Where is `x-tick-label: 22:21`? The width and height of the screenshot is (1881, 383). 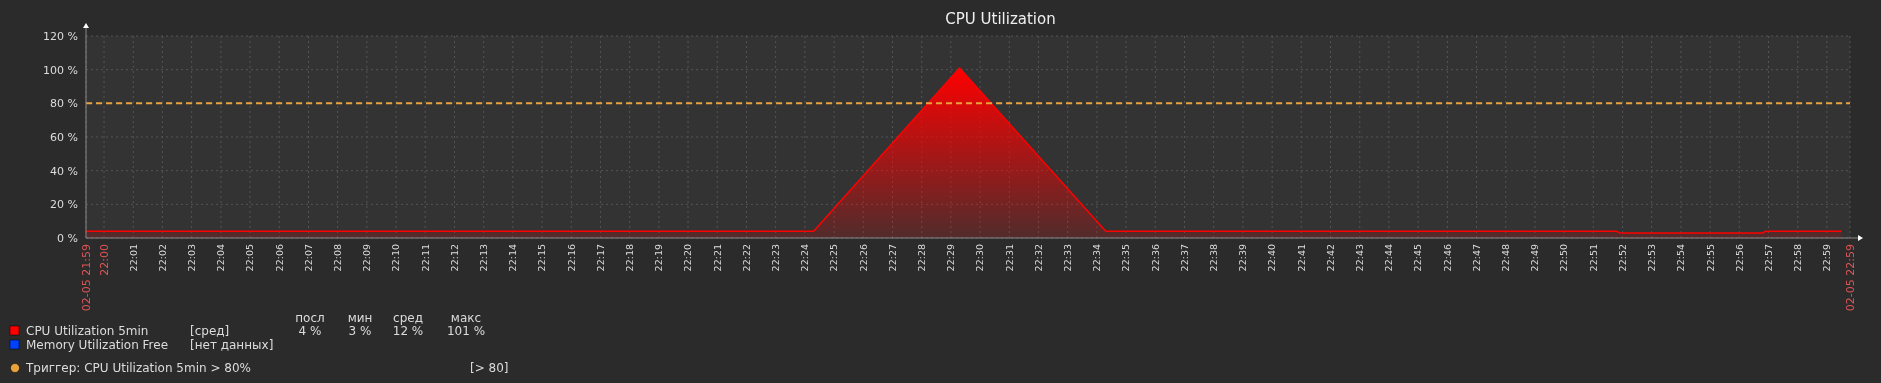
x-tick-label: 22:21 is located at coordinates (717, 258).